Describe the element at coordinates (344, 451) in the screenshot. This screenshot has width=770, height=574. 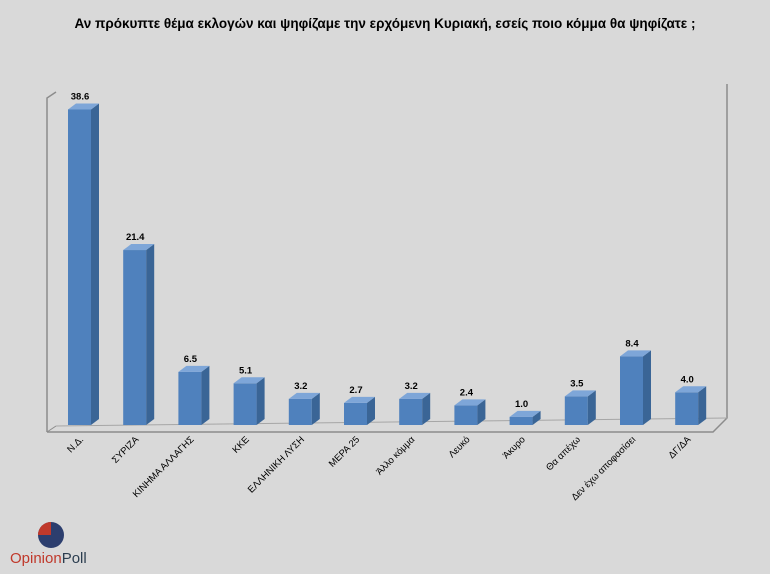
I see `tick-label: ΜΕΡΑ 25` at that location.